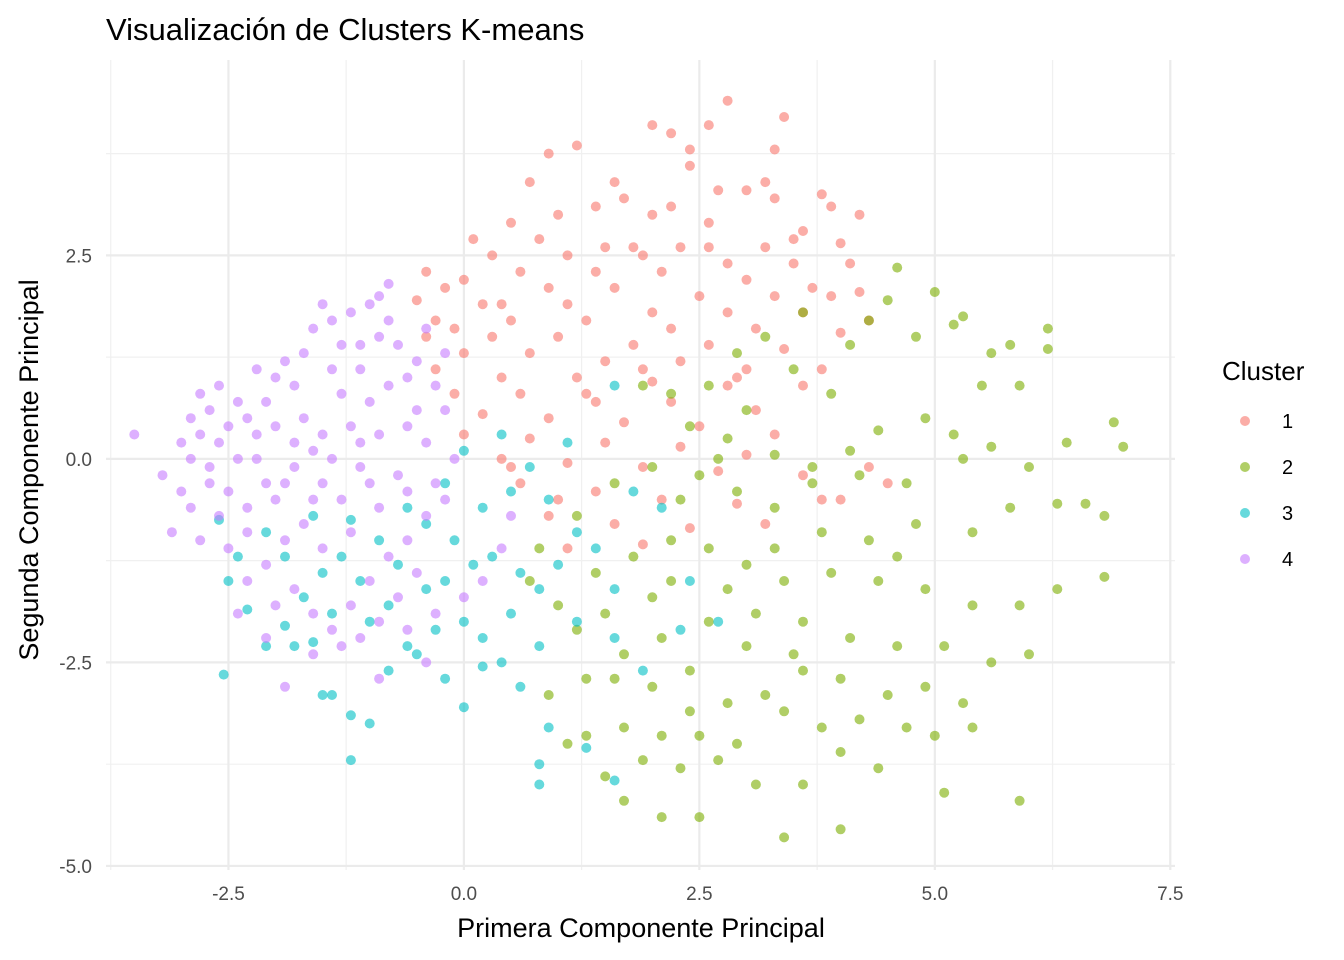 The image size is (1344, 960). What do you see at coordinates (75, 562) in the screenshot?
I see `y-axis-ticks: -5.0 -2.5 0.0 2.5` at bounding box center [75, 562].